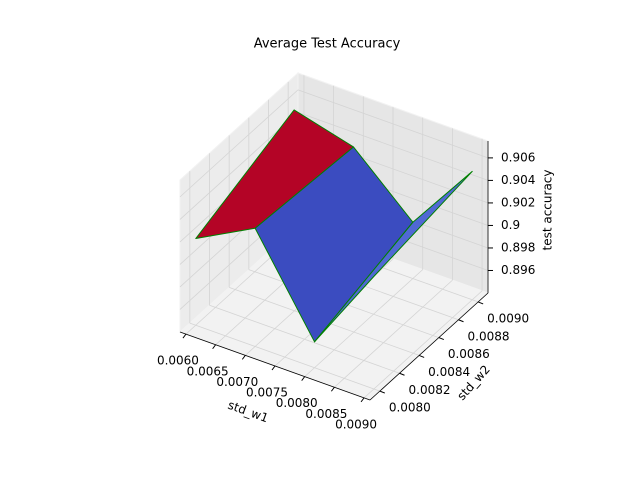  I want to click on x-tick-label: 0.0065, so click(208, 371).